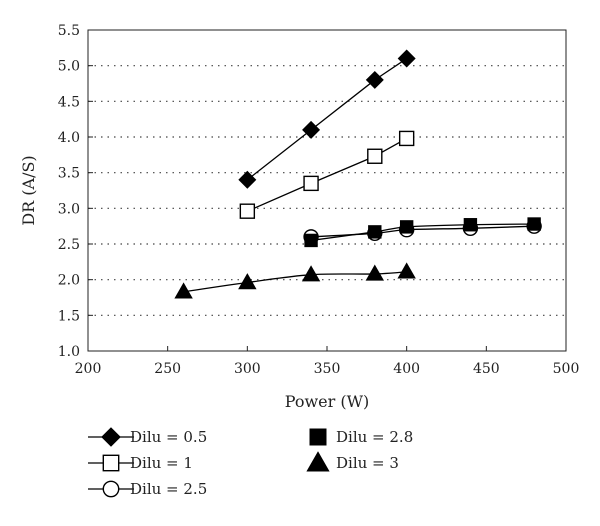 This screenshot has width=600, height=526. Describe the element at coordinates (69, 281) in the screenshot. I see `y-tick-label: 2.0` at that location.